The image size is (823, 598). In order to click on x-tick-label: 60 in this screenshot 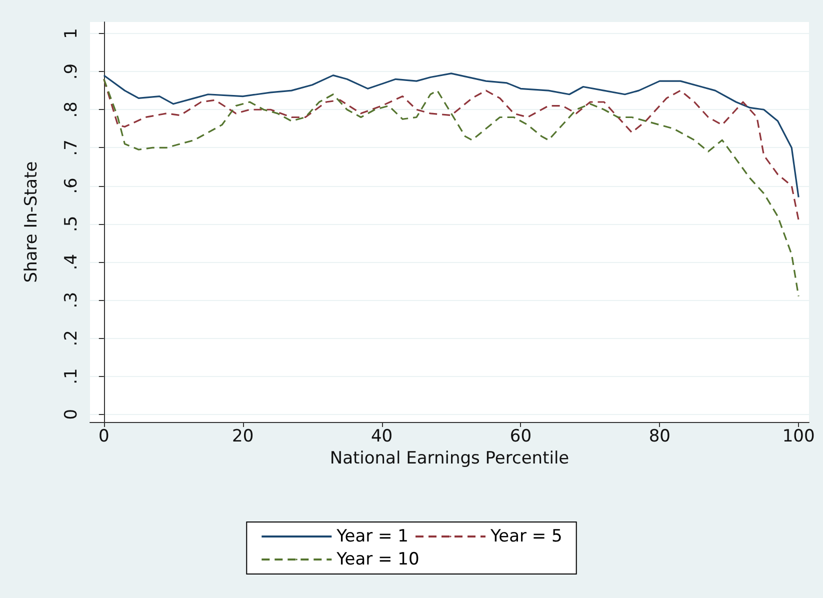, I will do `click(521, 436)`.